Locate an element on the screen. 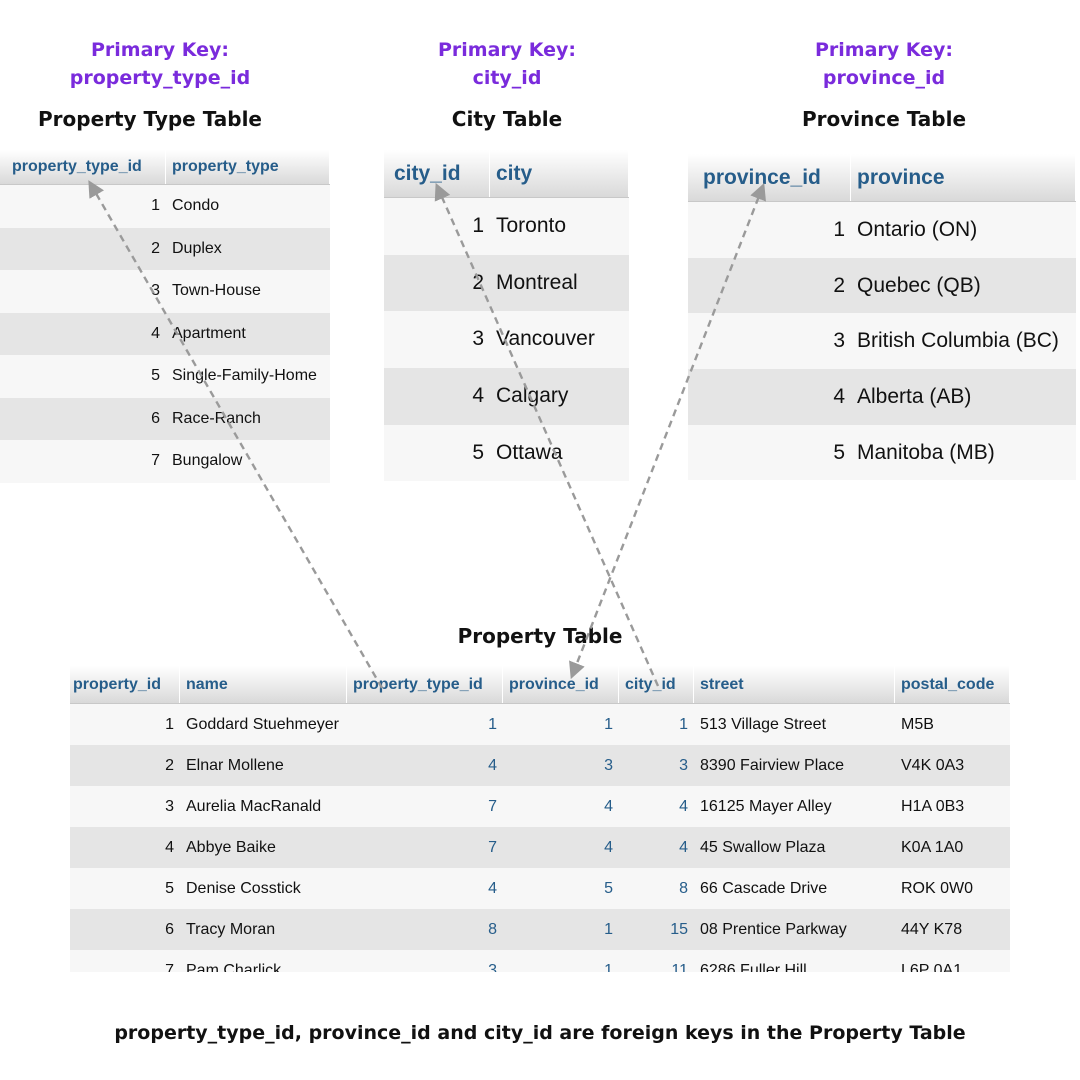 The width and height of the screenshot is (1080, 1080). table-cell: Ontario (ON) is located at coordinates (917, 229).